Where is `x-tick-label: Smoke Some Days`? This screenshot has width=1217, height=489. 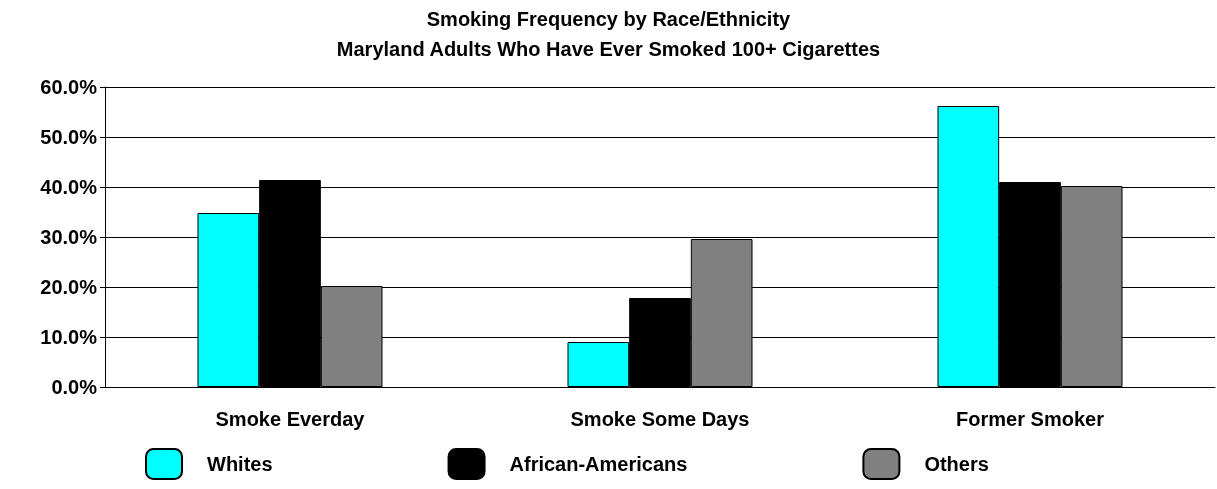
x-tick-label: Smoke Some Days is located at coordinates (660, 419).